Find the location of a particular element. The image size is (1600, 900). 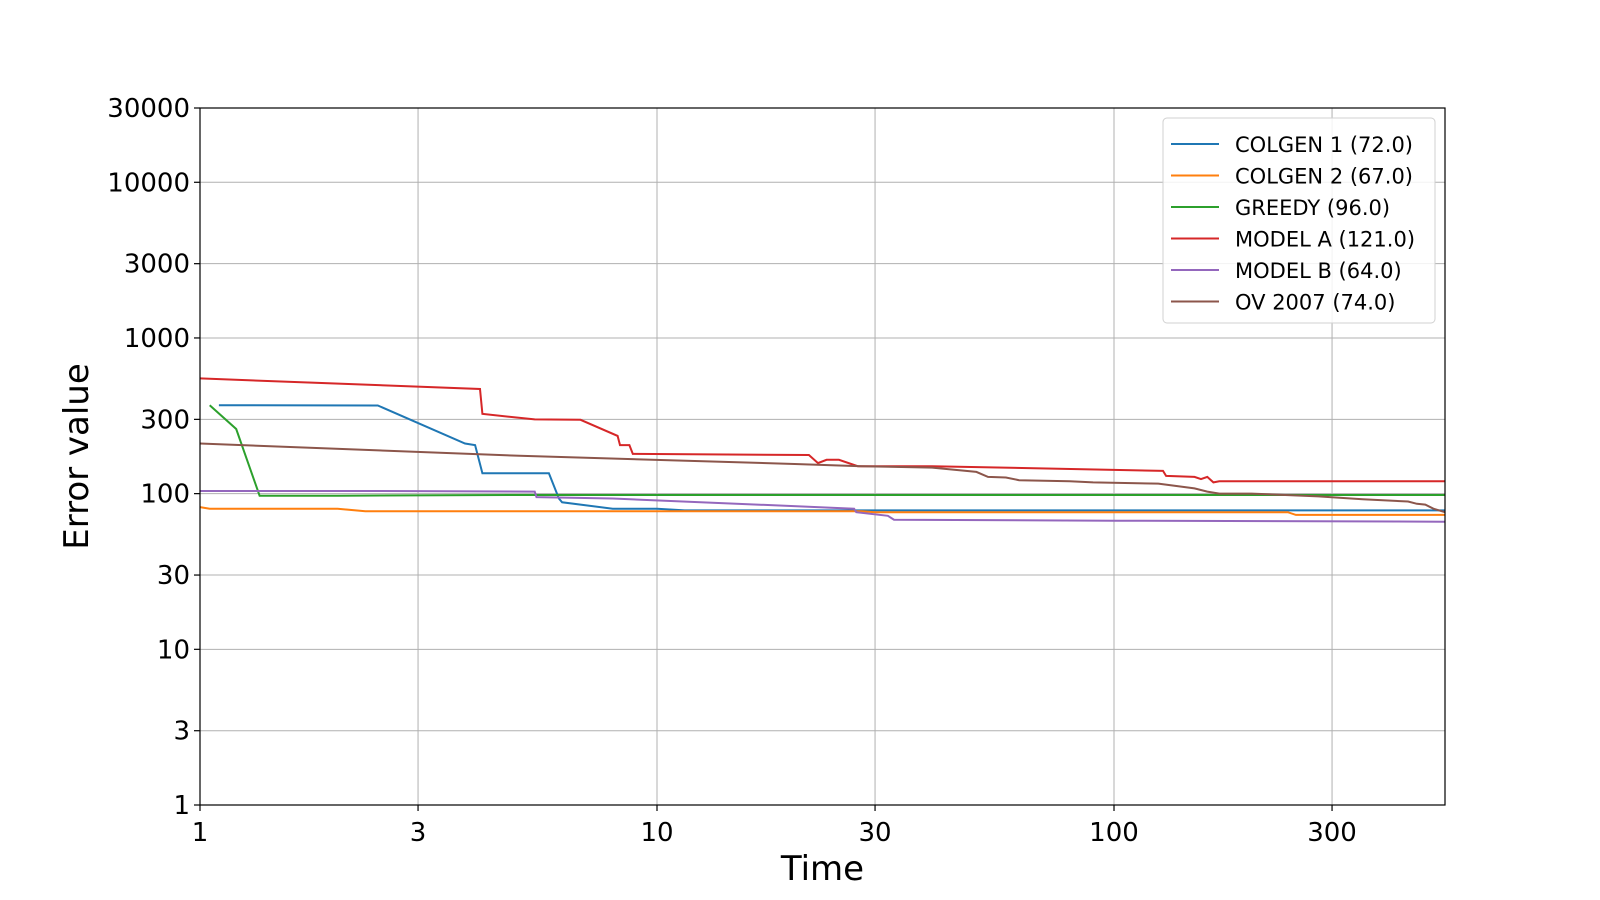

x-tick-label: 3 is located at coordinates (418, 833).